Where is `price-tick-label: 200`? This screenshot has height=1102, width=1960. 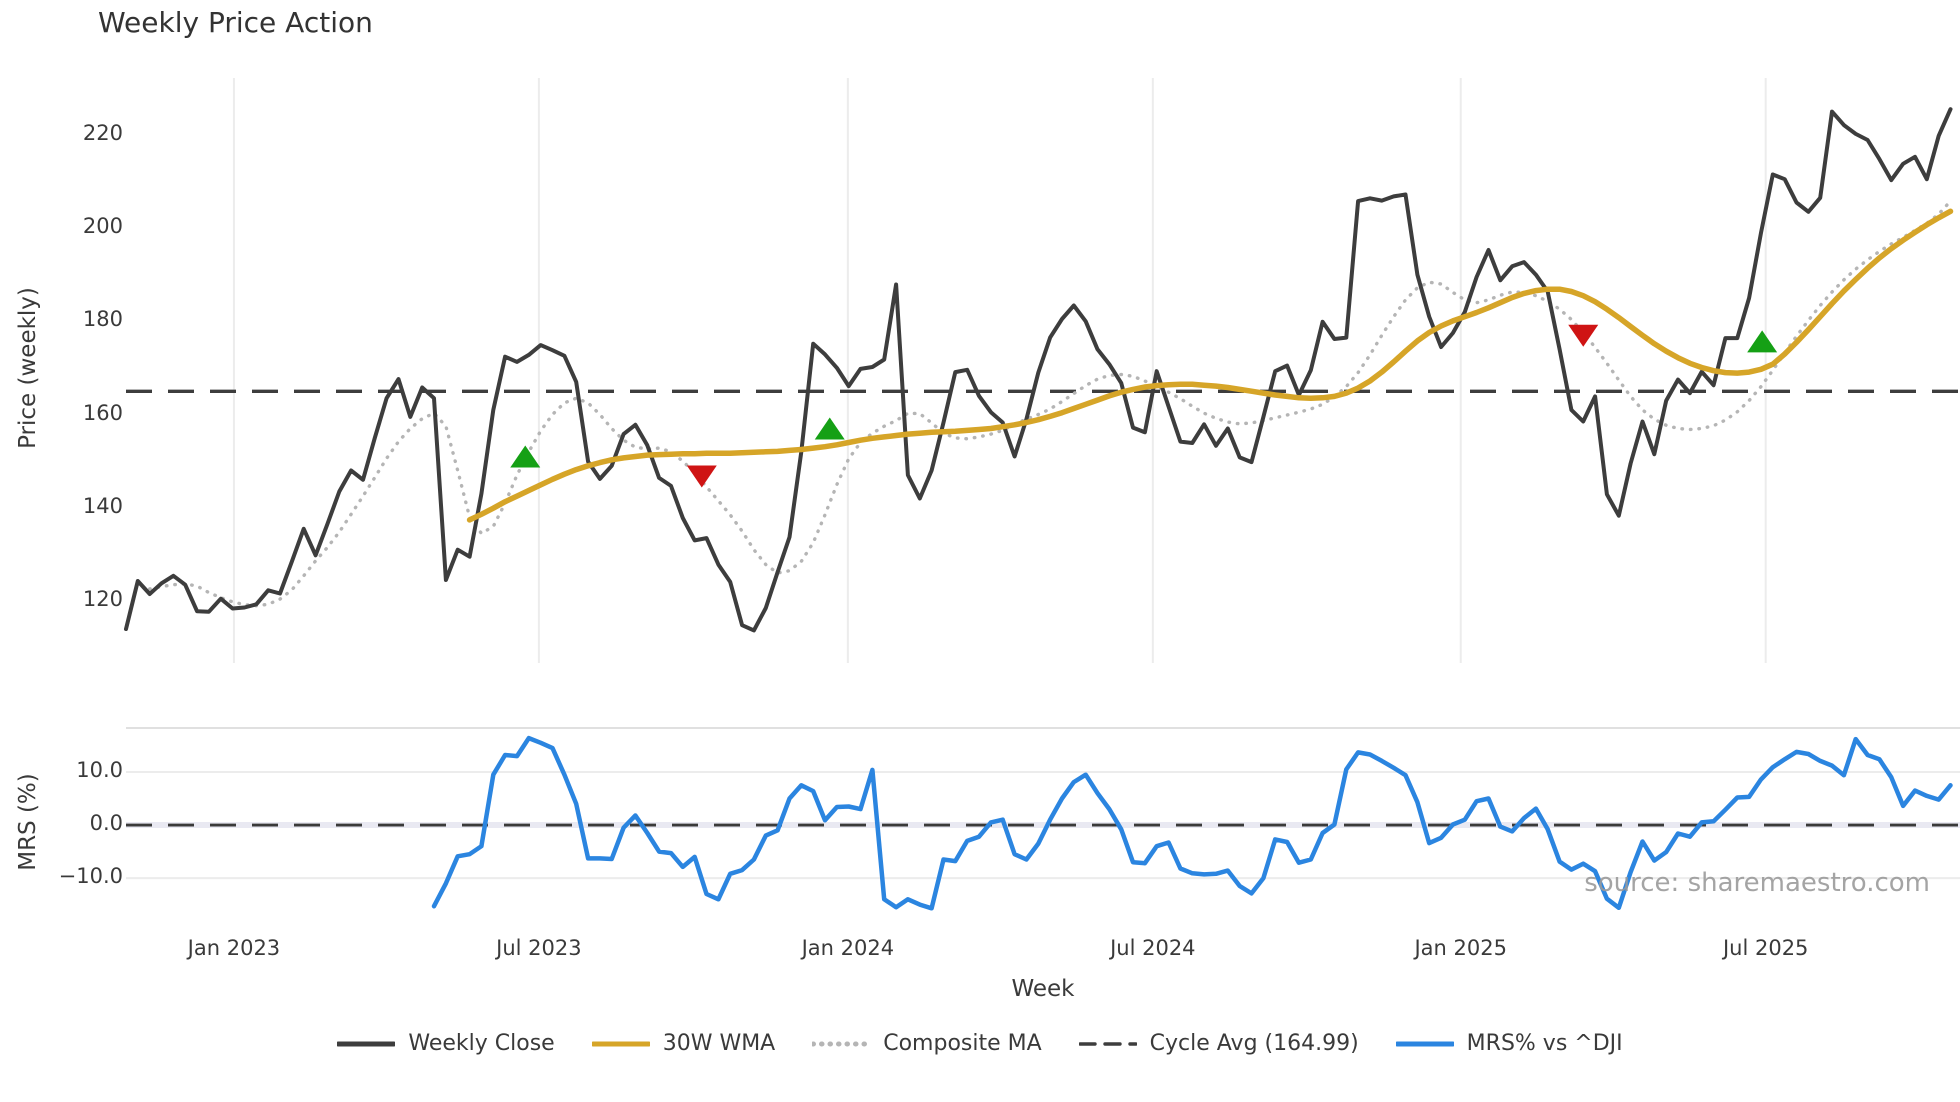 price-tick-label: 200 is located at coordinates (102, 226).